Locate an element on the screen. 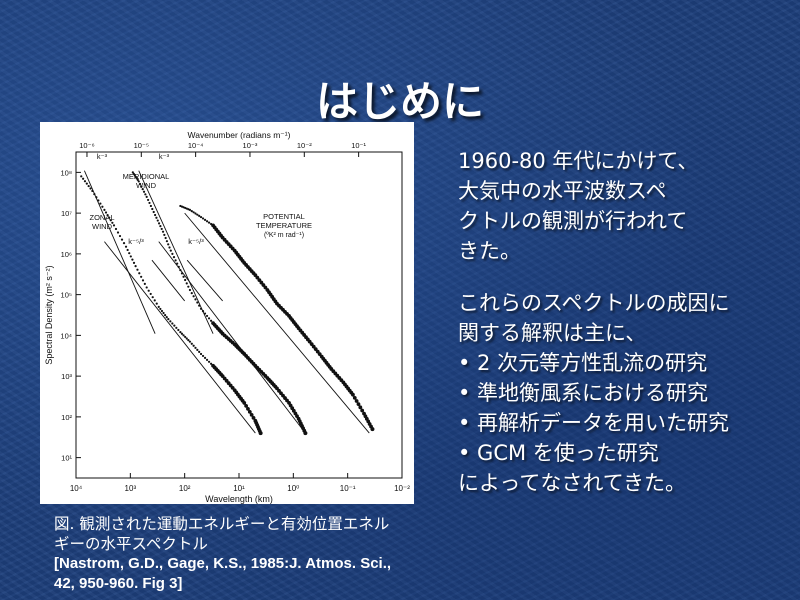 This screenshot has height=600, width=800. interpretation-line: 関する解釈は主に、 is located at coordinates (552, 333).